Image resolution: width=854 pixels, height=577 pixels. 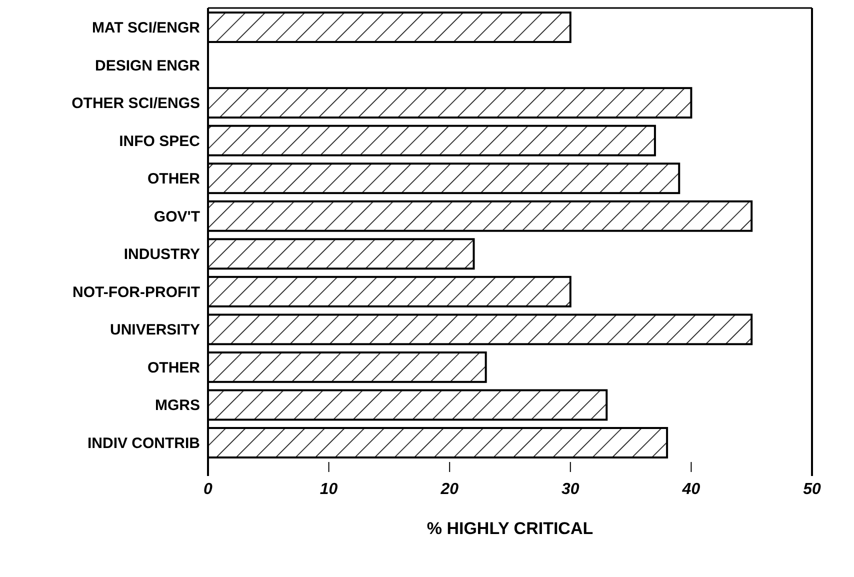 What do you see at coordinates (329, 489) in the screenshot?
I see `x-tick-label: 10` at bounding box center [329, 489].